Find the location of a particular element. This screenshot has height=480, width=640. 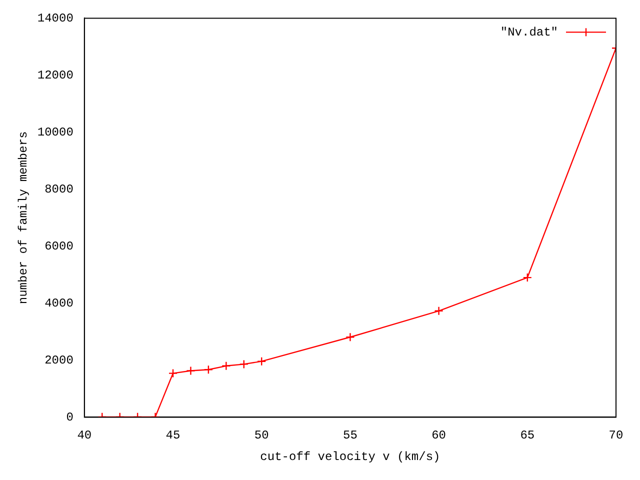

x-tick-label: 55 is located at coordinates (350, 435).